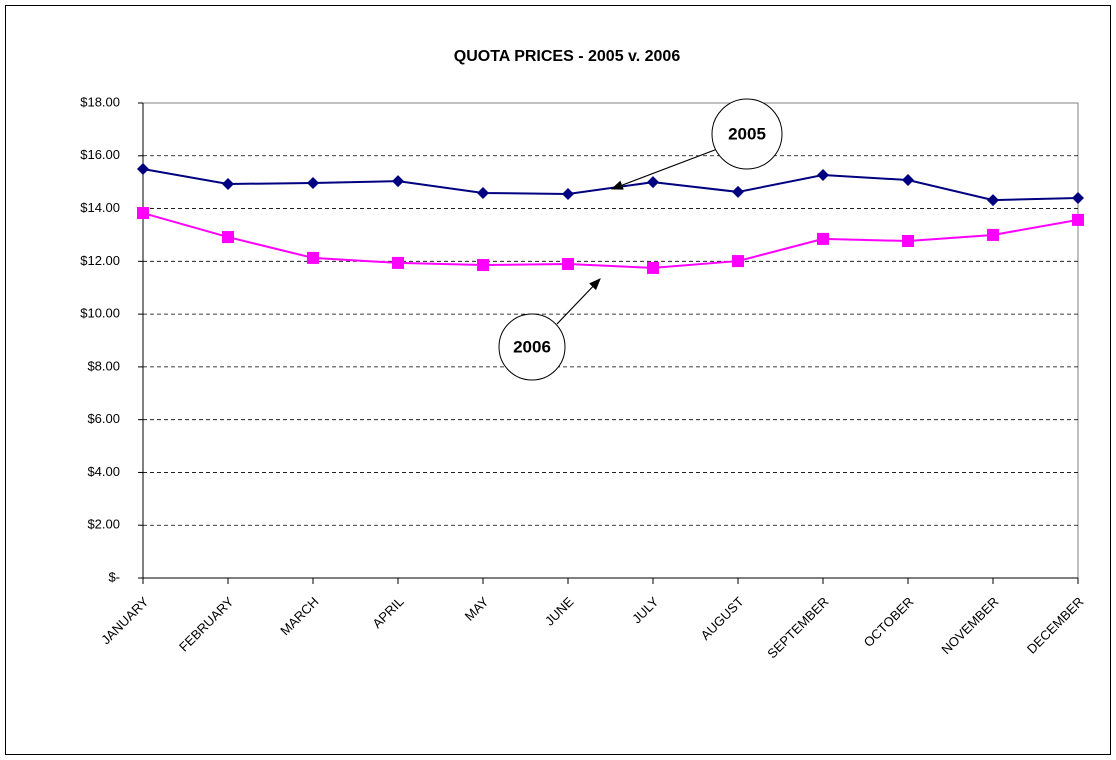 The width and height of the screenshot is (1116, 760). What do you see at coordinates (100, 101) in the screenshot?
I see `y-tick-label: $18.00` at bounding box center [100, 101].